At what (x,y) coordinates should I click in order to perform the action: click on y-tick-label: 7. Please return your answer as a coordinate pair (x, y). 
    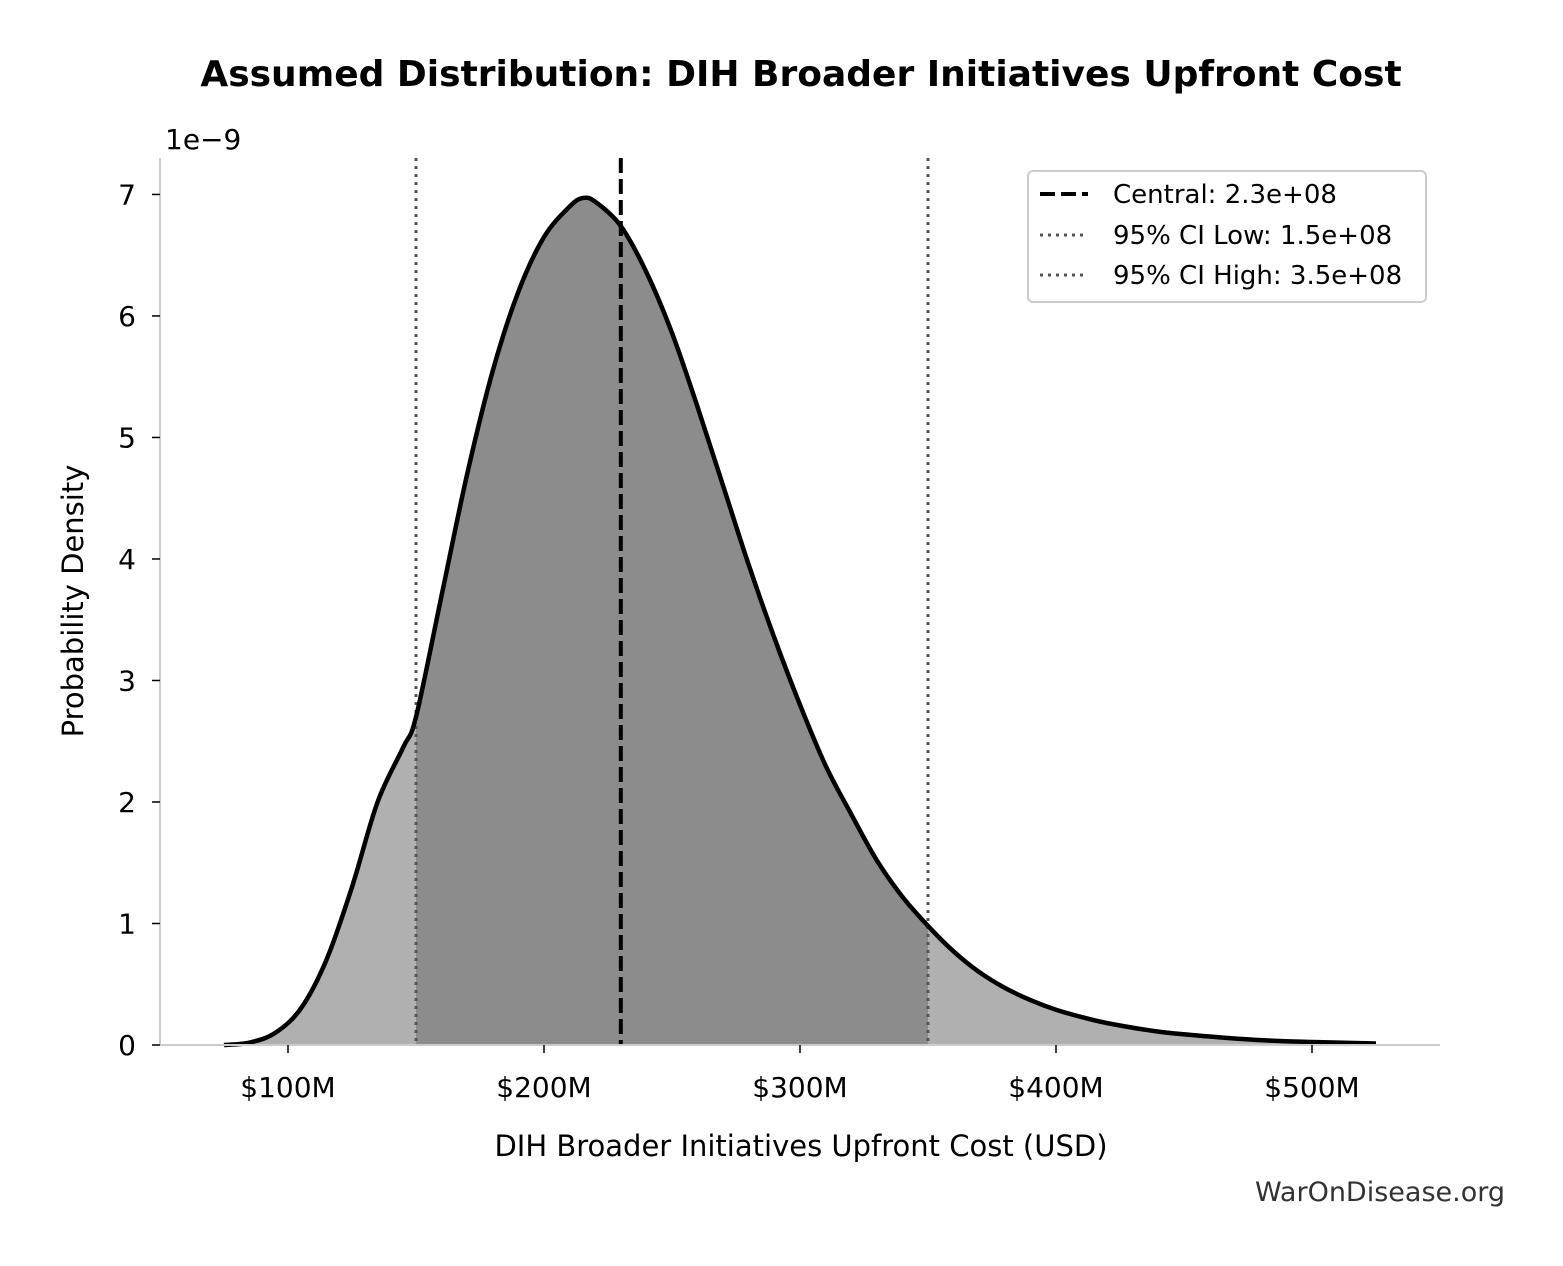
    Looking at the image, I should click on (127, 194).